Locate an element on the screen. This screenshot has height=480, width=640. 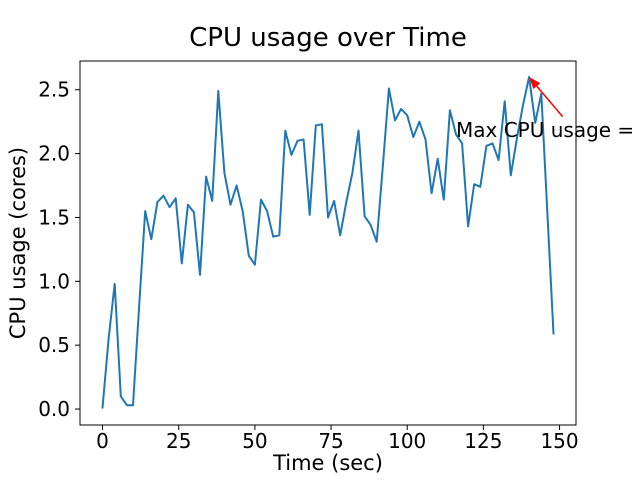
x-tick-label: 50 is located at coordinates (254, 441).